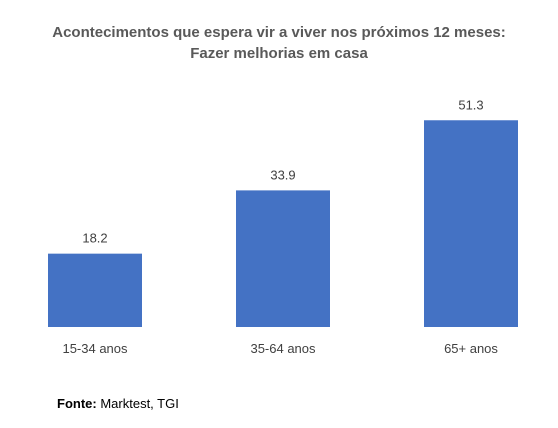 The image size is (558, 428). I want to click on data-label-3: 51.3, so click(470, 104).